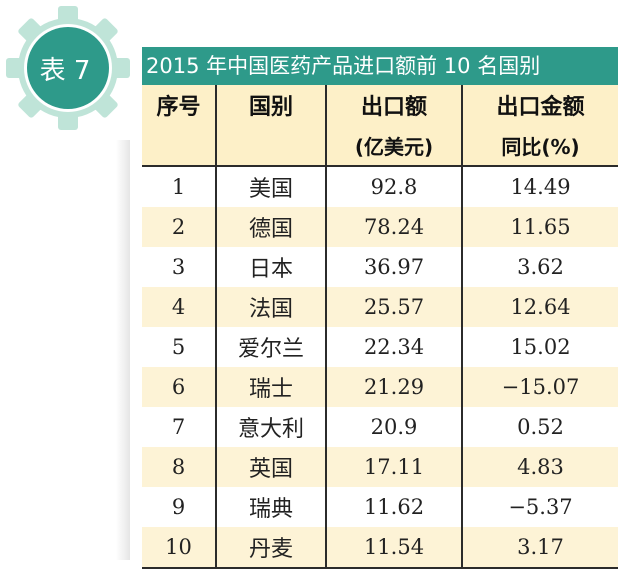 The width and height of the screenshot is (640, 572). What do you see at coordinates (394, 548) in the screenshot?
I see `amount-cell: 11.54` at bounding box center [394, 548].